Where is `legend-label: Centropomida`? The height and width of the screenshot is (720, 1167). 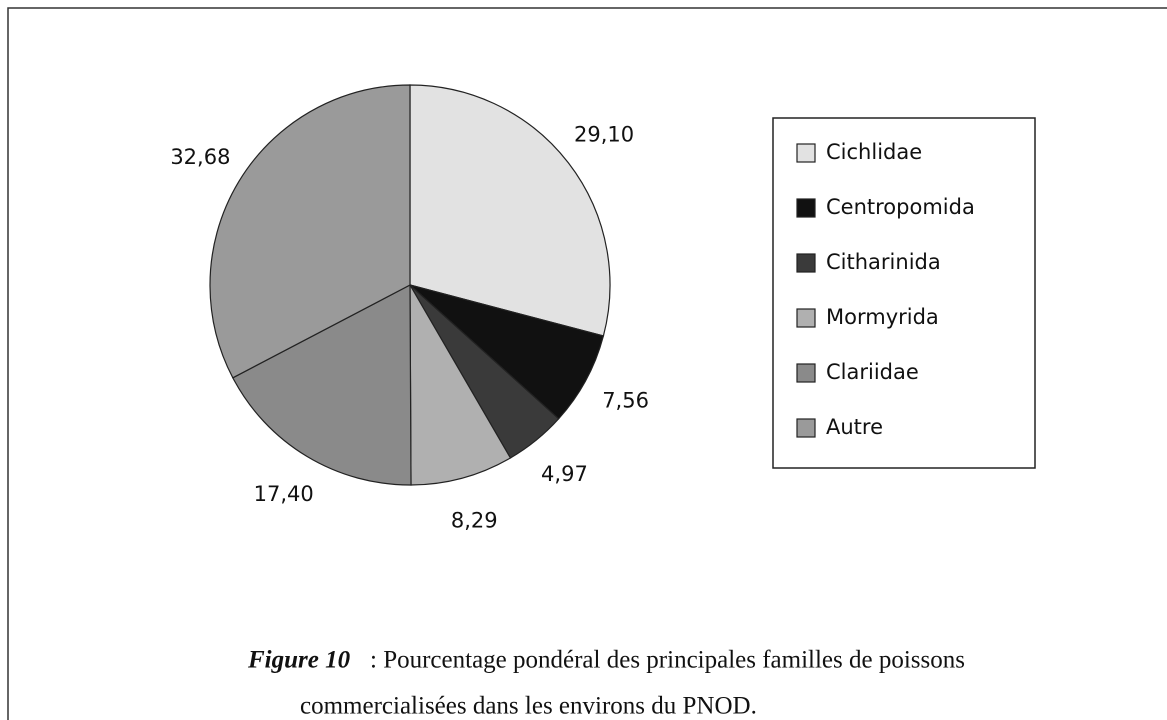
legend-label: Centropomida is located at coordinates (900, 207).